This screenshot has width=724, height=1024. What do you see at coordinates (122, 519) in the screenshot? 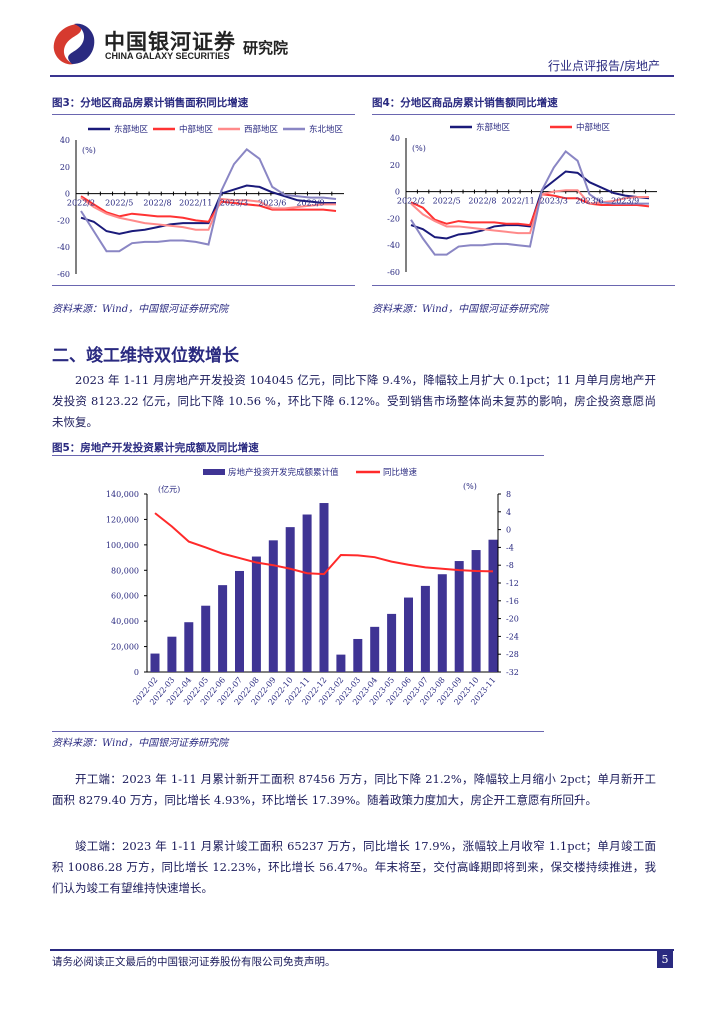
I see `fig5-y-tick-label: 120,000` at bounding box center [122, 519].